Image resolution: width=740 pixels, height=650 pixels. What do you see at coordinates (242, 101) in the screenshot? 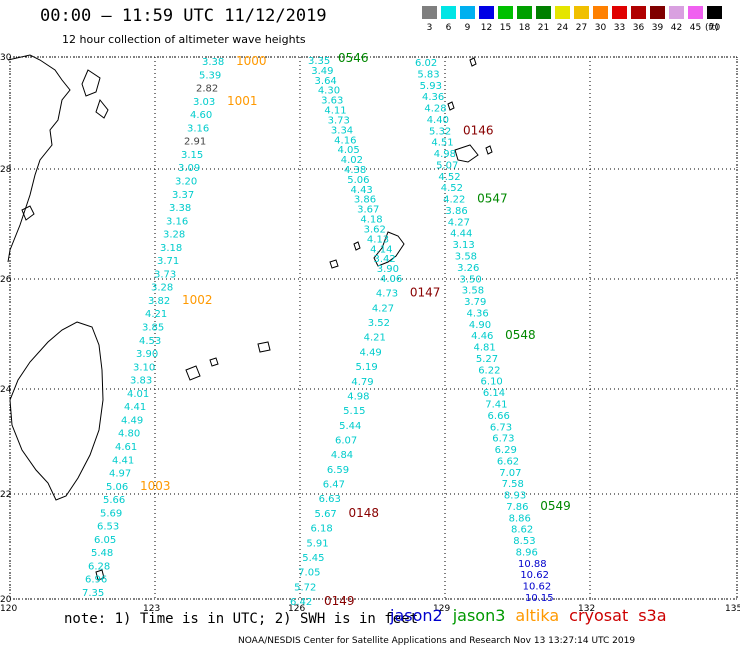
I see `time-label: 1001` at bounding box center [242, 101].